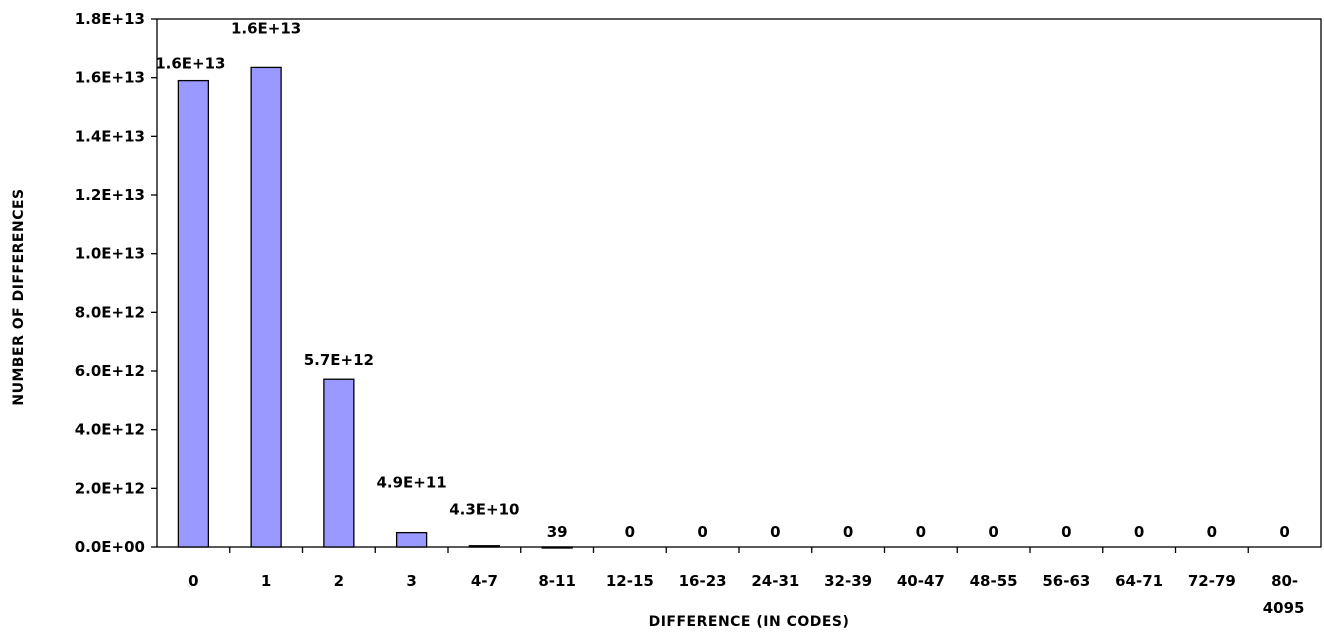 The height and width of the screenshot is (634, 1324). I want to click on x-tick-label: 72-79, so click(1212, 581).